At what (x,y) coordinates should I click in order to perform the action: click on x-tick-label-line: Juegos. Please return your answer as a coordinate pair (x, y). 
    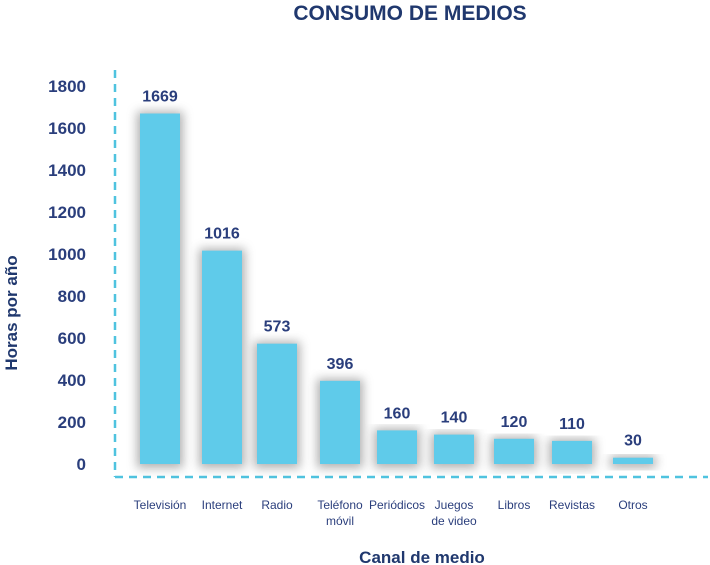
    Looking at the image, I should click on (454, 505).